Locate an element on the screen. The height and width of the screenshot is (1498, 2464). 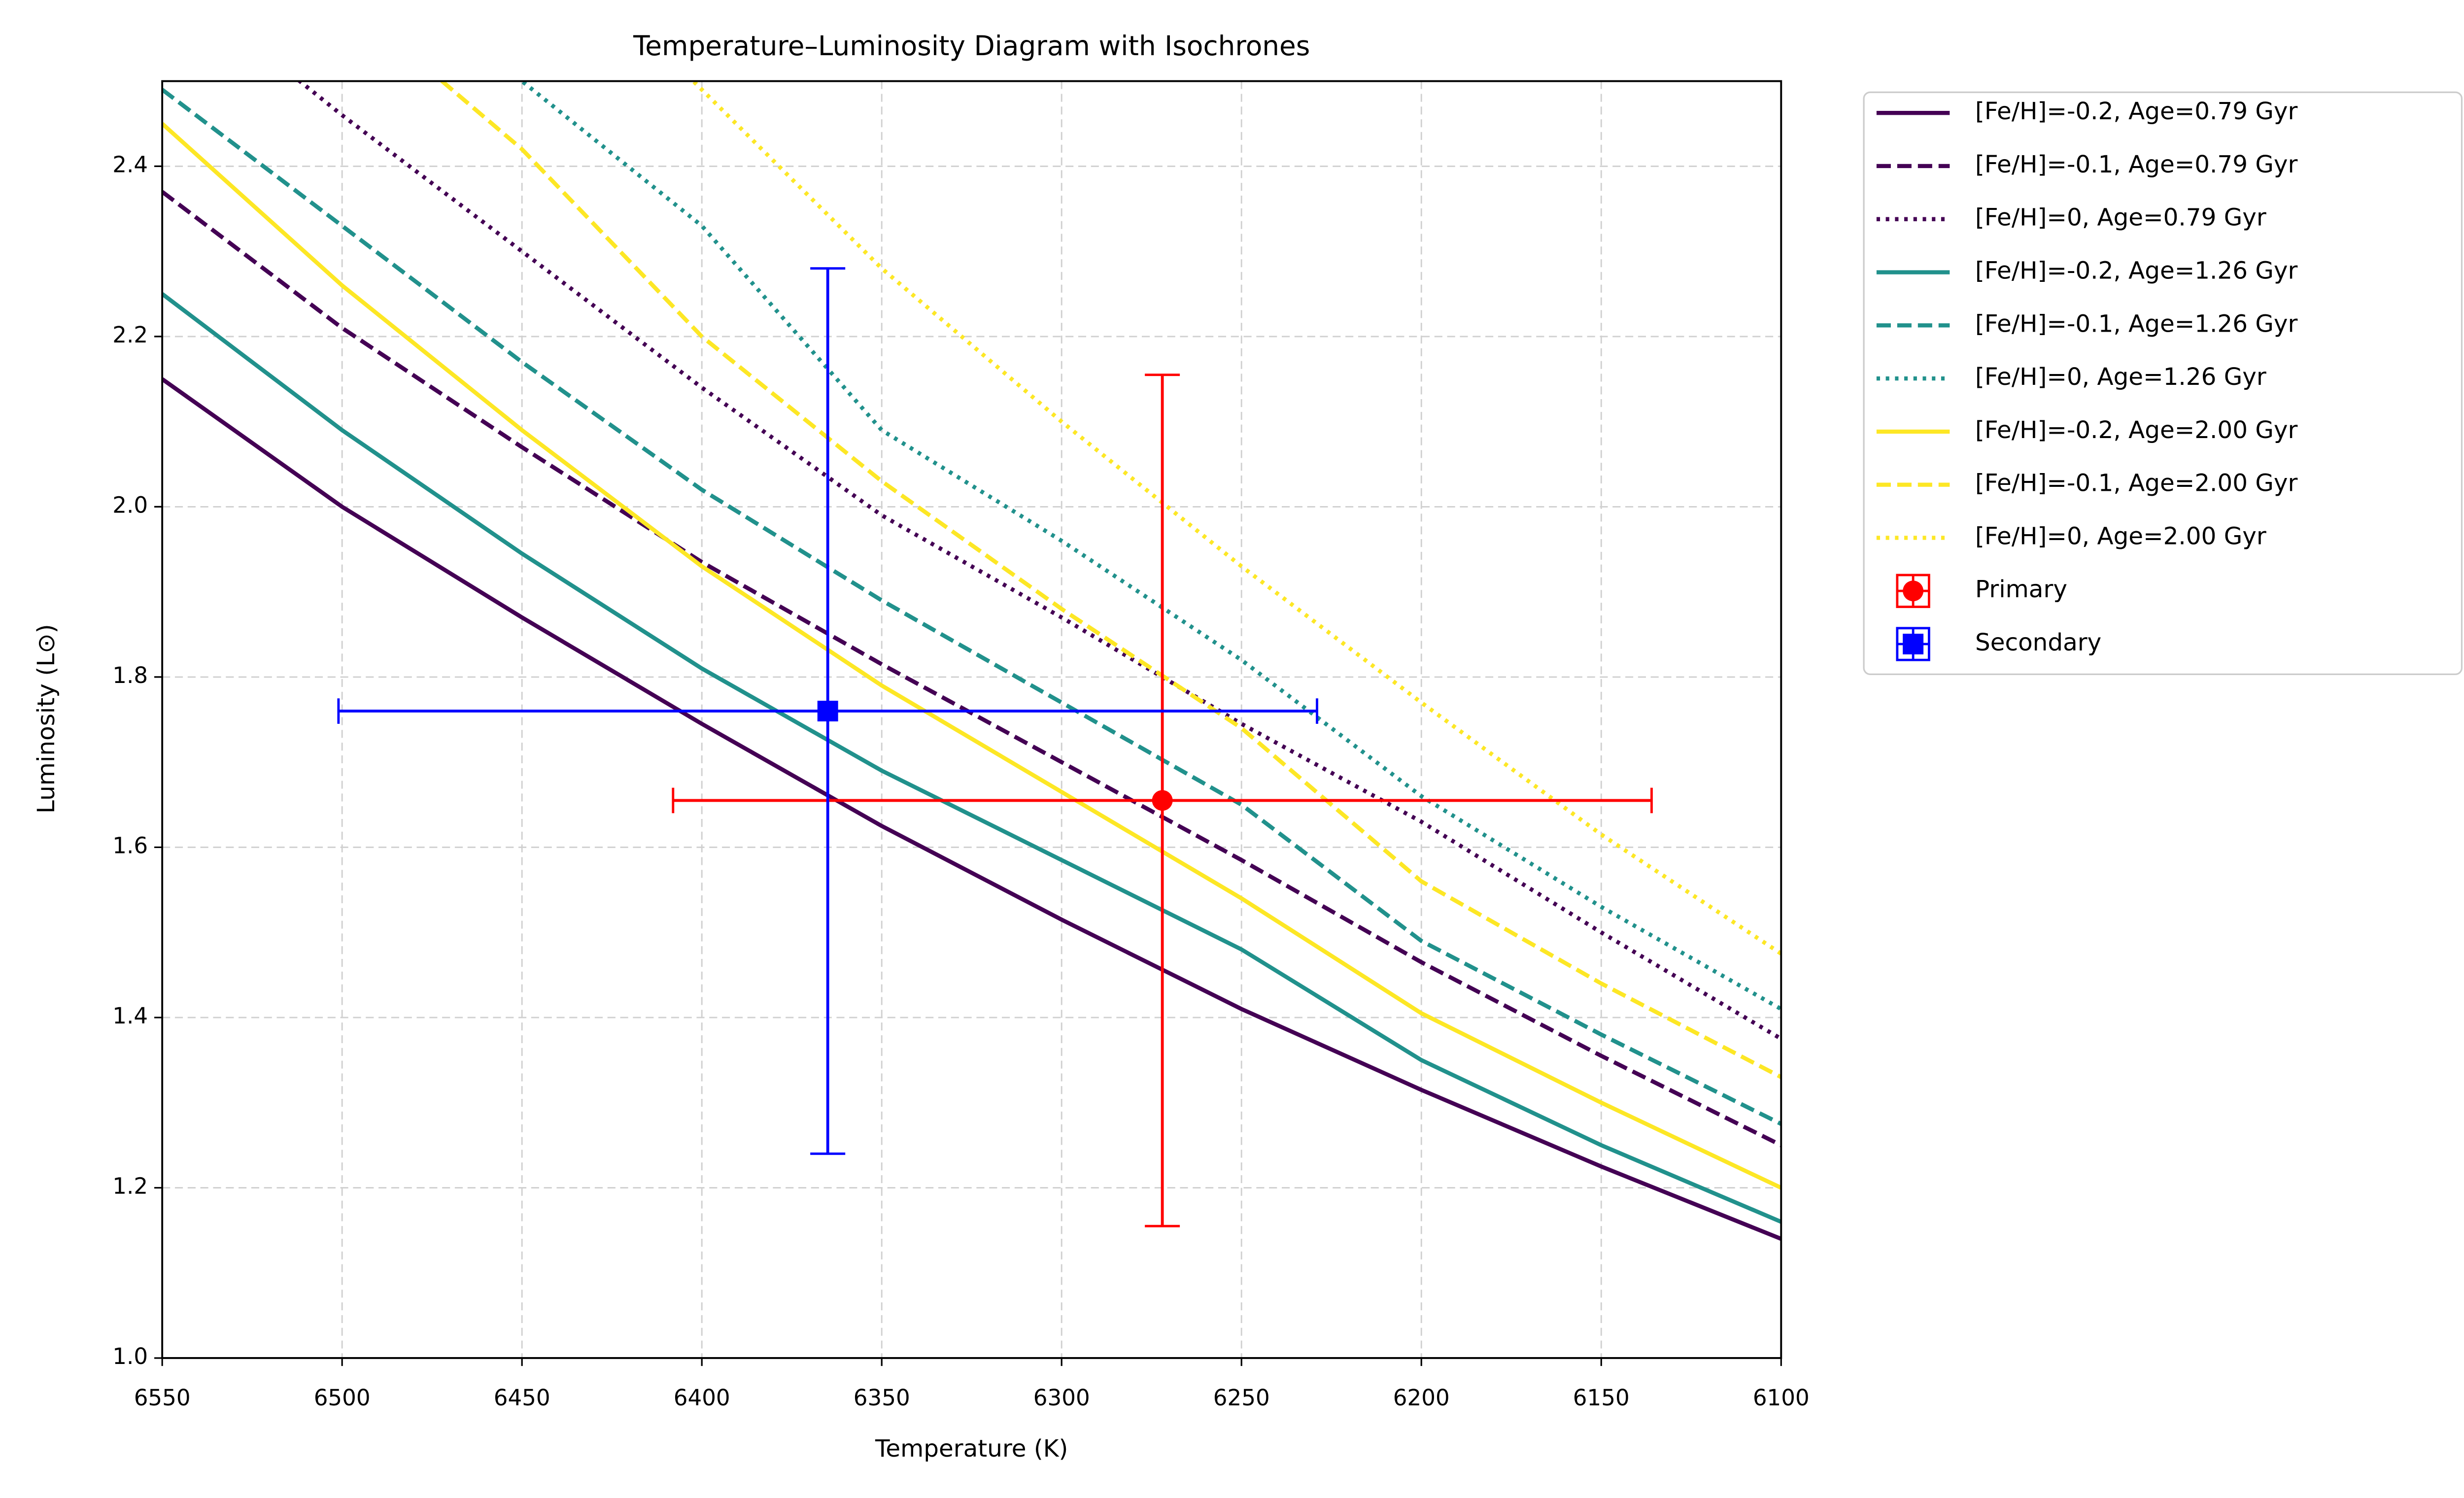
x-tick-label: 6350 is located at coordinates (882, 1398).